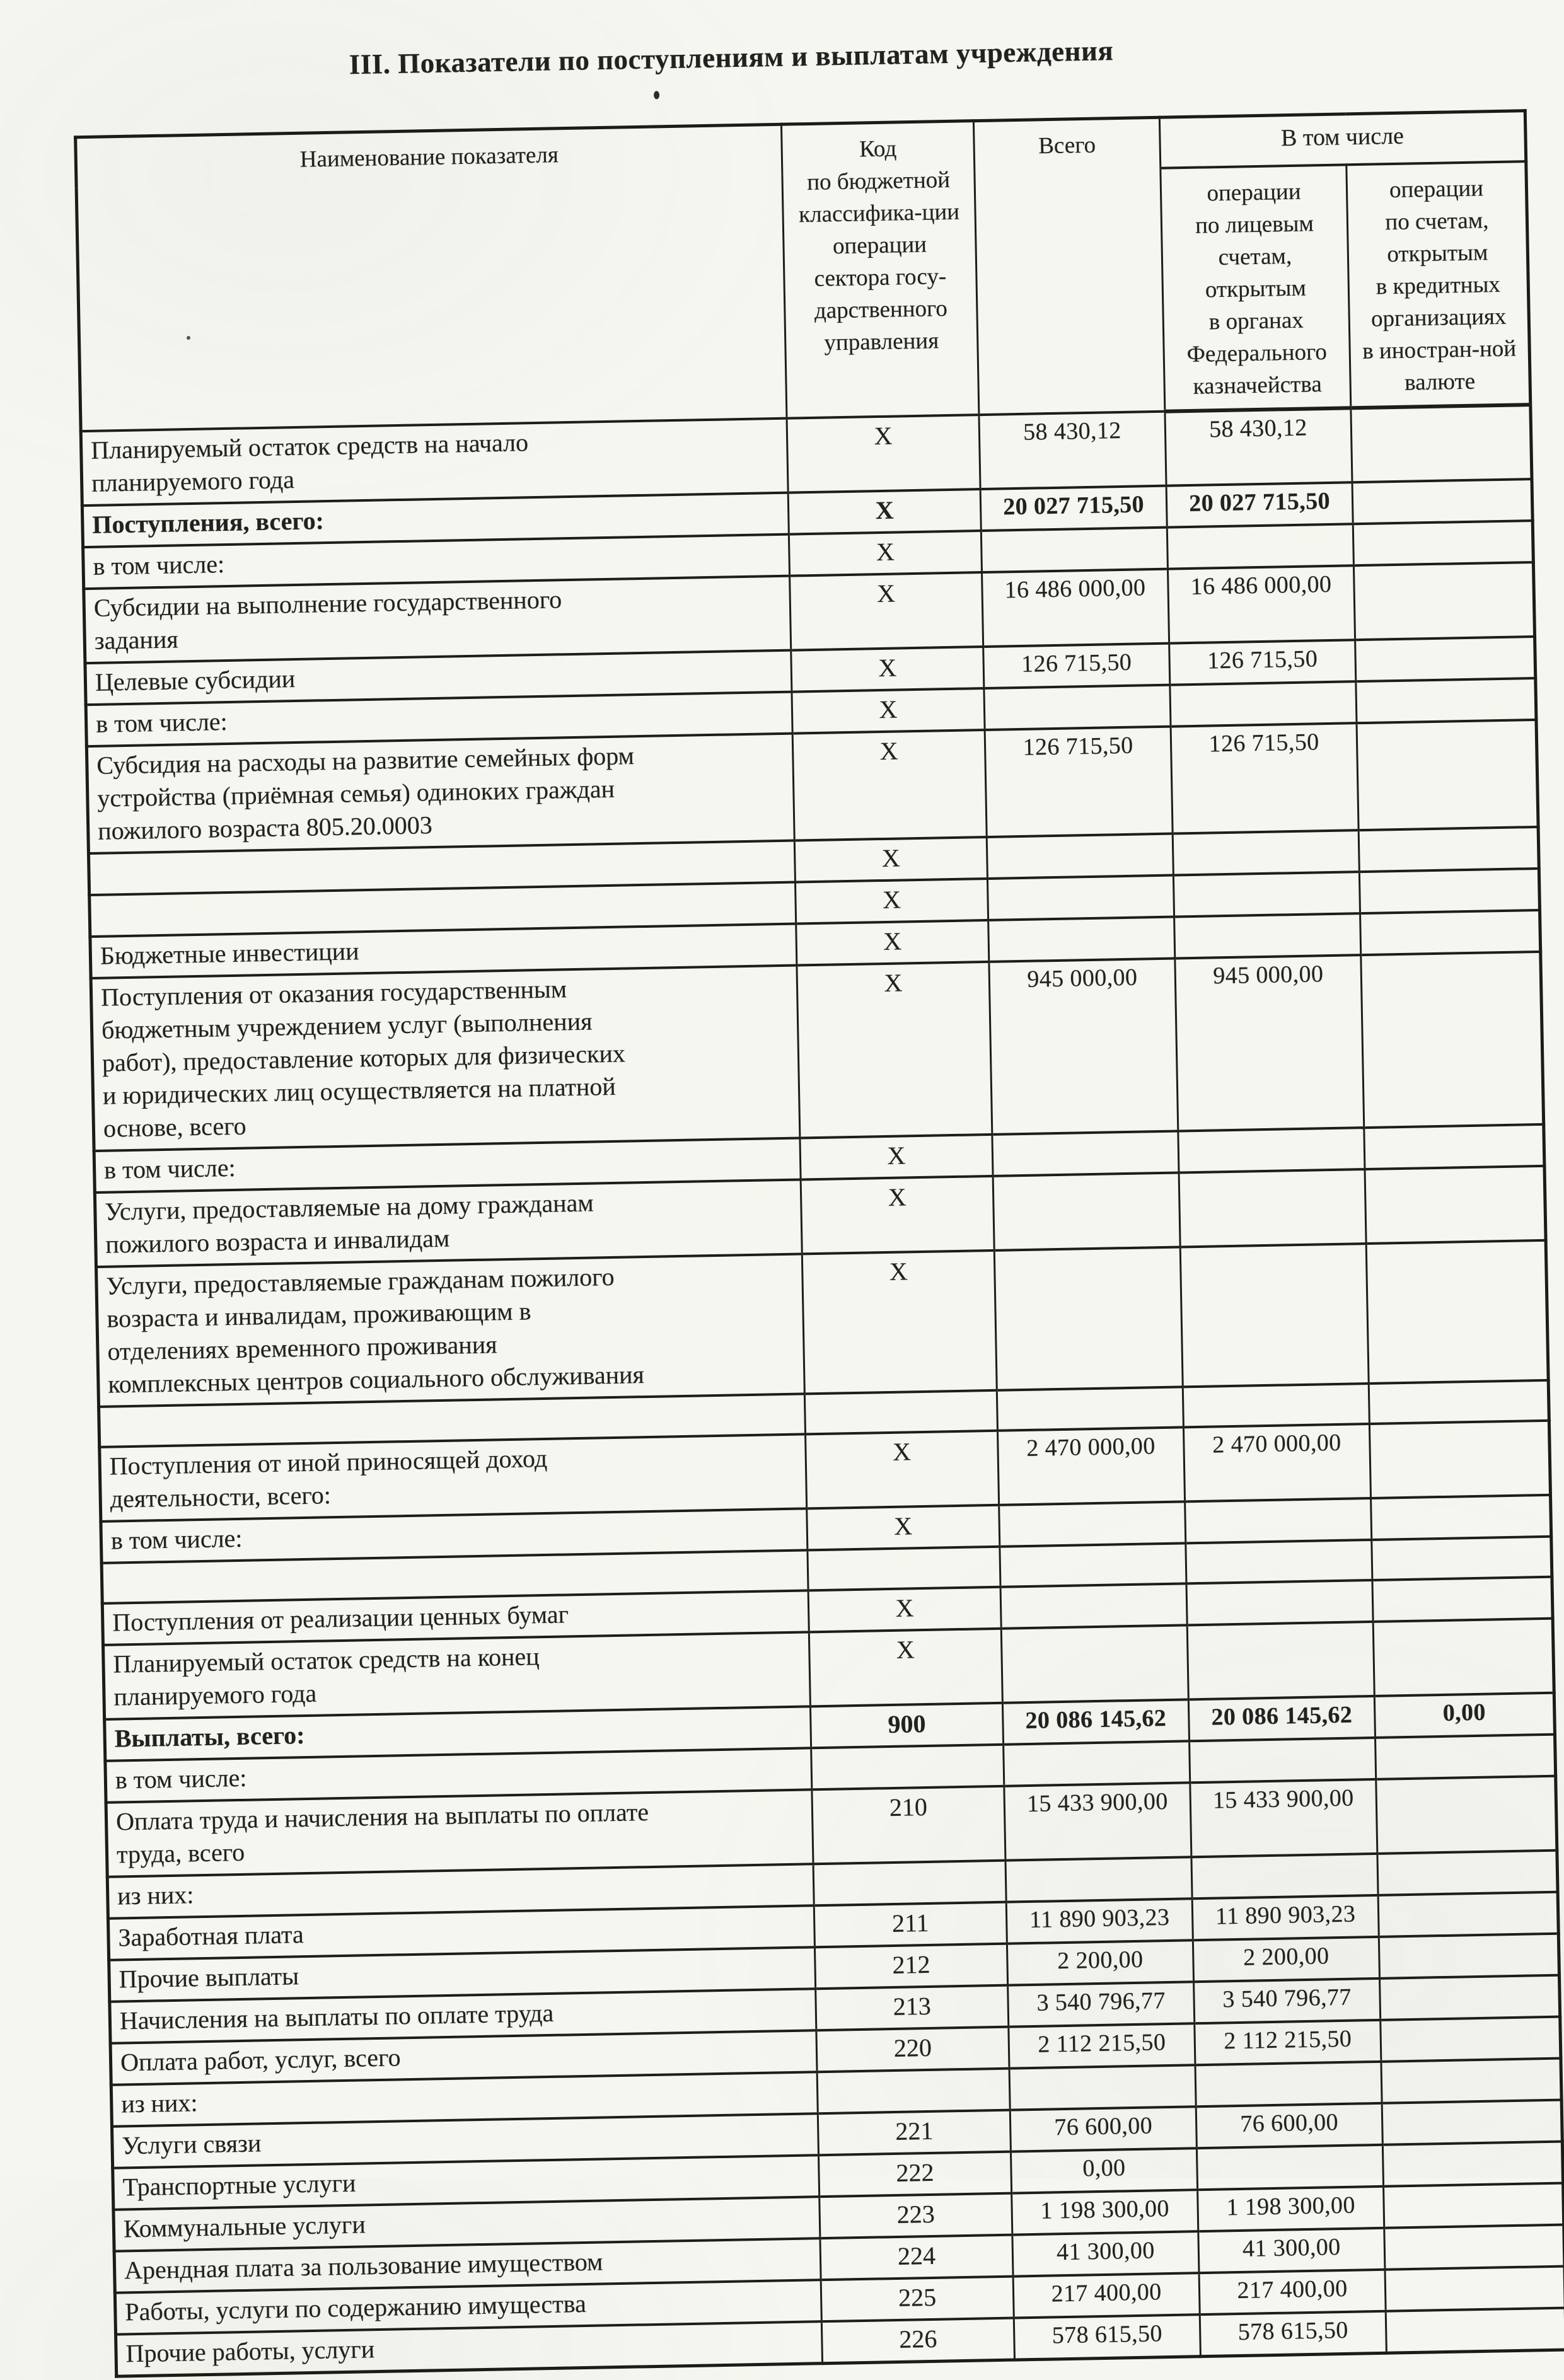 This screenshot has height=2380, width=1564. I want to click on cell-treasury: 20 027 715,50, so click(1259, 505).